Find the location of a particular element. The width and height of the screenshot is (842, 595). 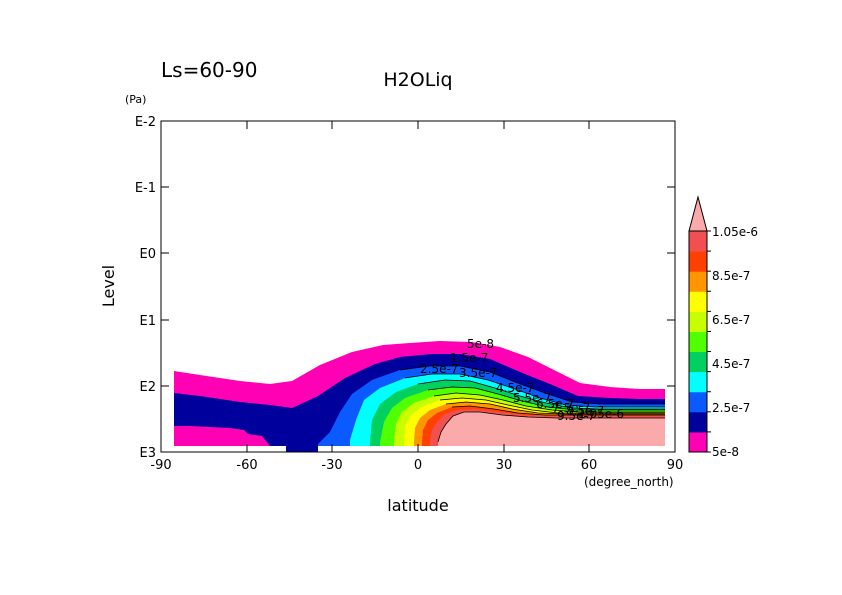

x-tick-label: 60 is located at coordinates (589, 465).